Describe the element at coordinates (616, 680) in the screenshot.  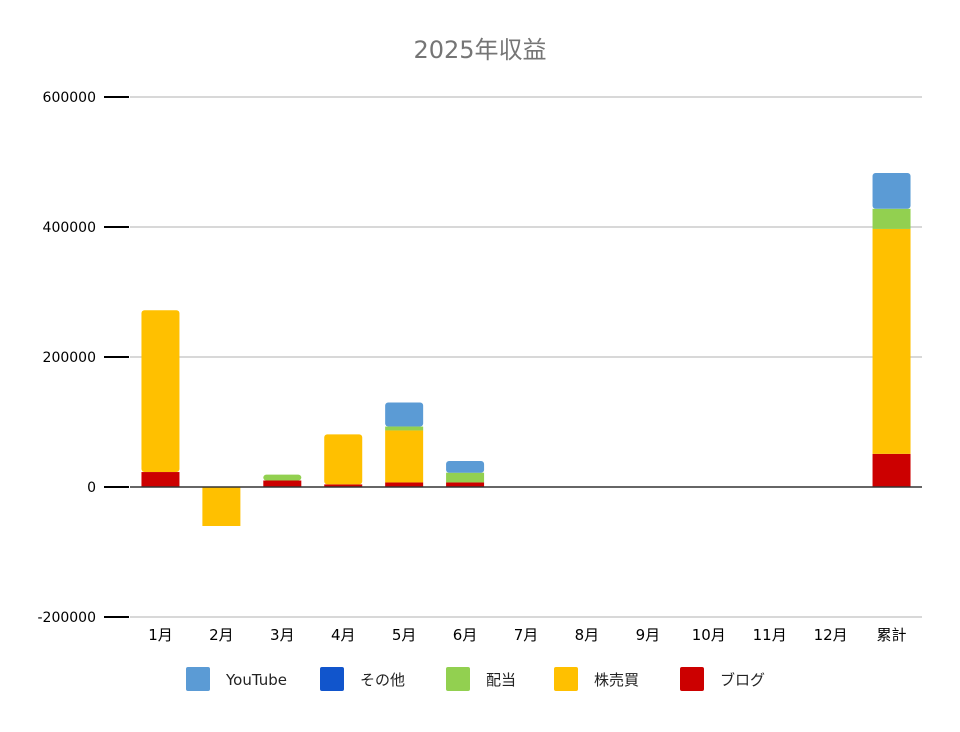
I see `legend-label: 株売買` at that location.